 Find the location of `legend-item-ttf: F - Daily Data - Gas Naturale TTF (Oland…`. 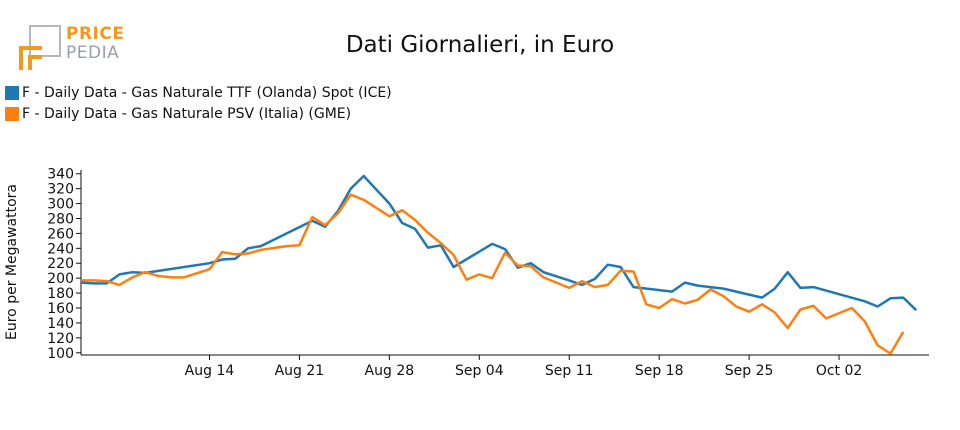

legend-item-ttf: F - Daily Data - Gas Naturale TTF (Oland… is located at coordinates (198, 93).